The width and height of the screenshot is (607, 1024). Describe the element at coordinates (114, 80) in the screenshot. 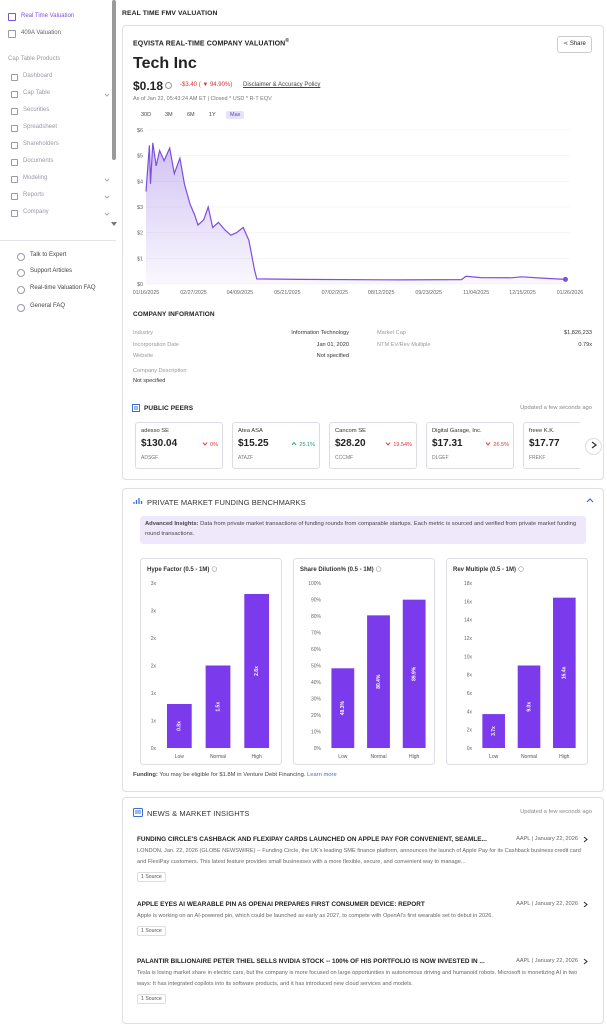

I see `scrollbar` at that location.